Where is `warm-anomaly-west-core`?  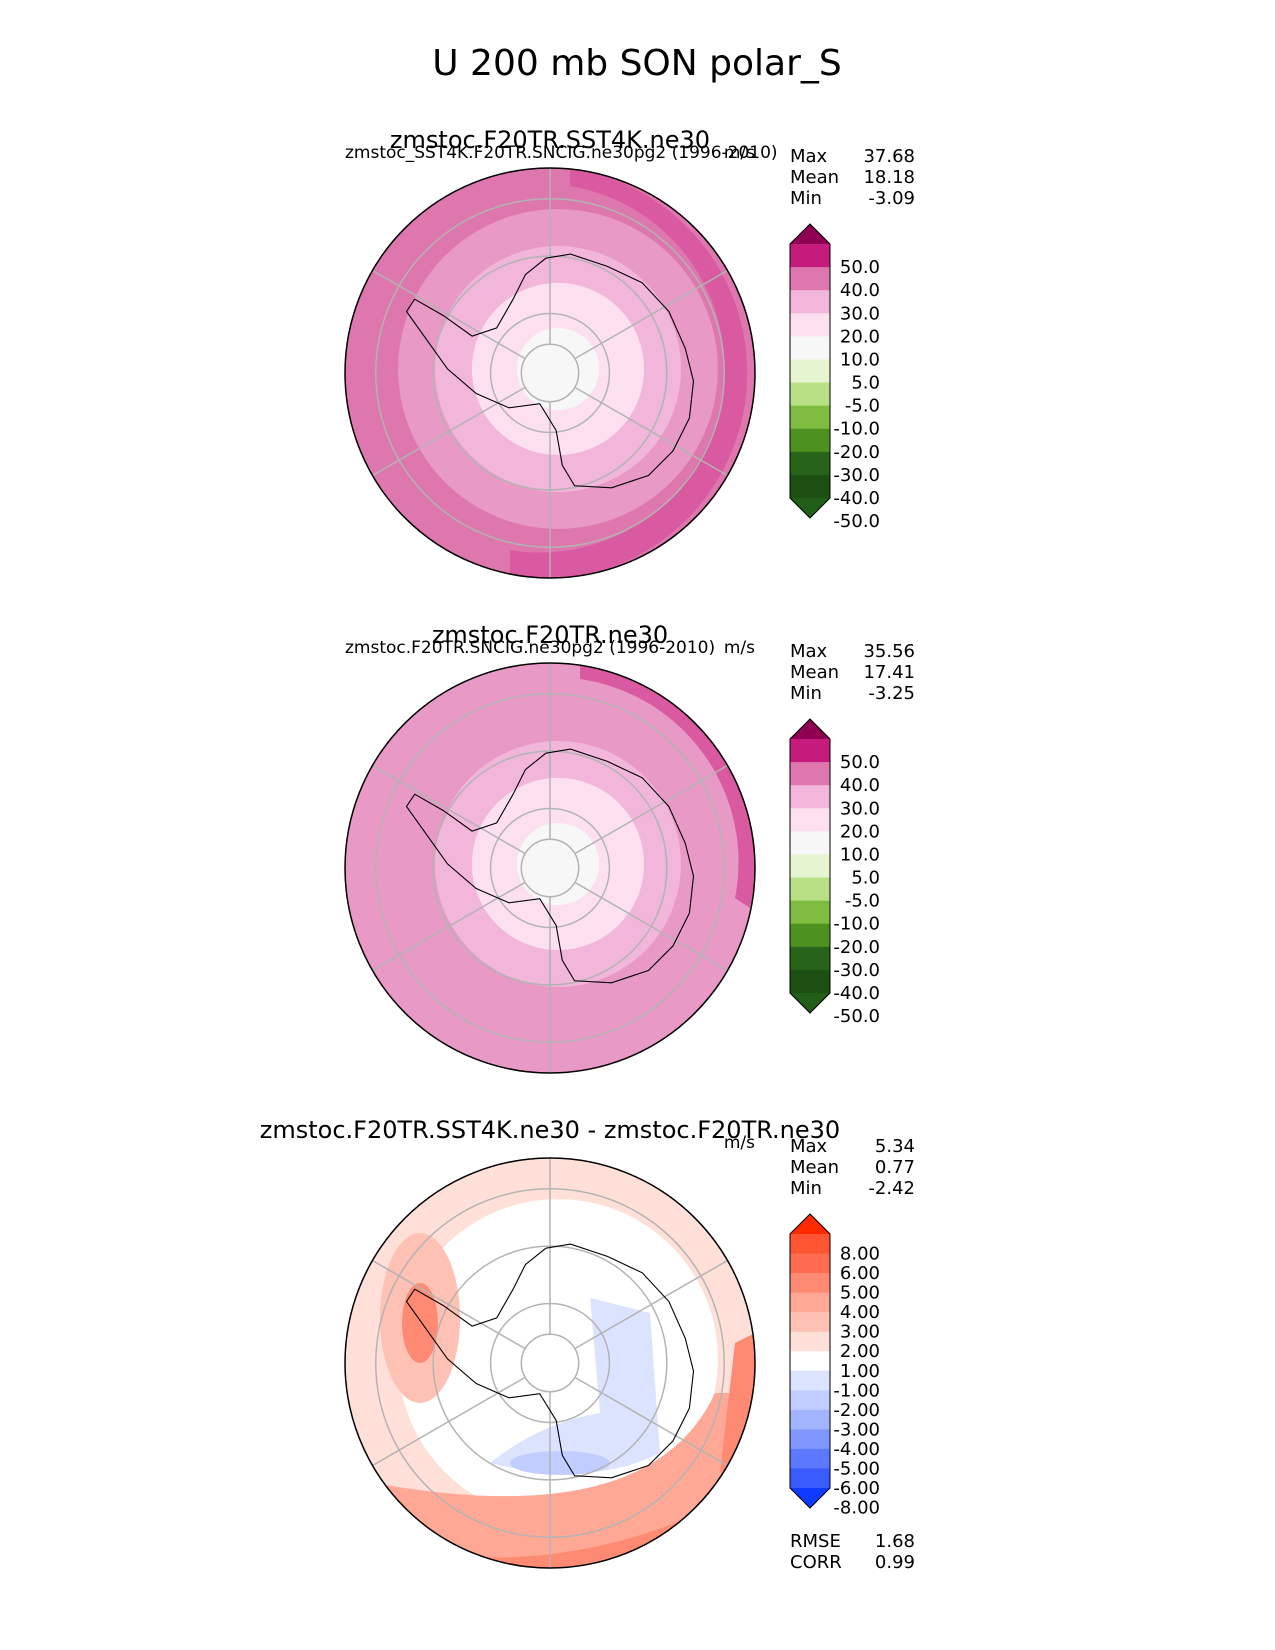 warm-anomaly-west-core is located at coordinates (420, 1323).